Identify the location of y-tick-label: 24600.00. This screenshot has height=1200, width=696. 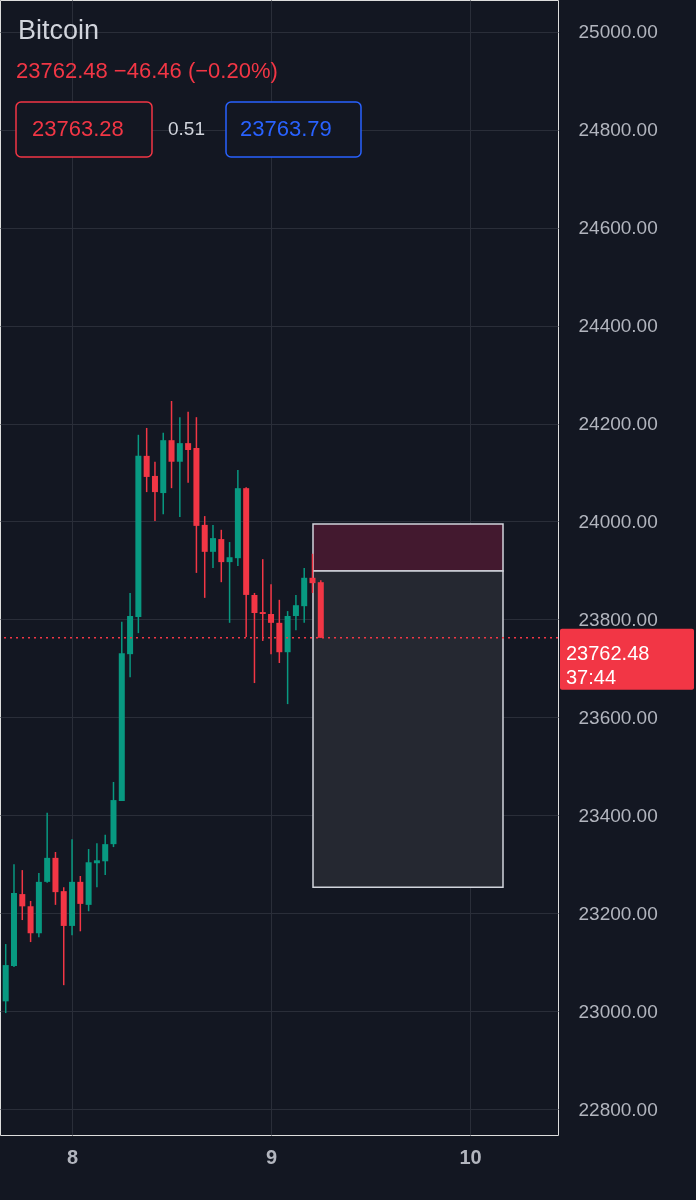
(618, 228).